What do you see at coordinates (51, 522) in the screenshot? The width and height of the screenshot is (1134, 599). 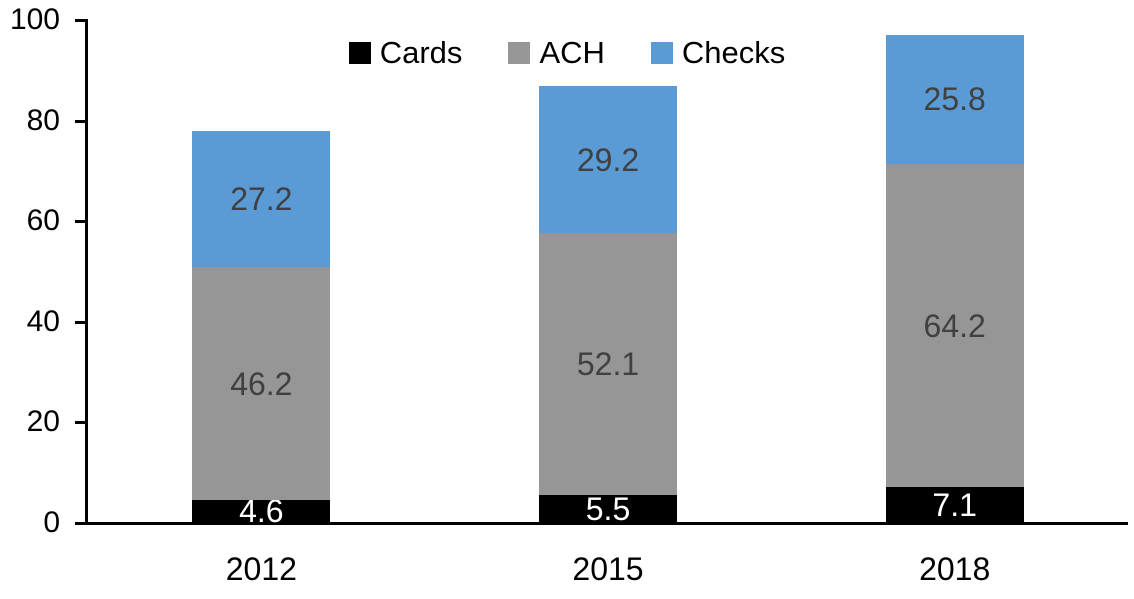 I see `y-tick-label: 0` at bounding box center [51, 522].